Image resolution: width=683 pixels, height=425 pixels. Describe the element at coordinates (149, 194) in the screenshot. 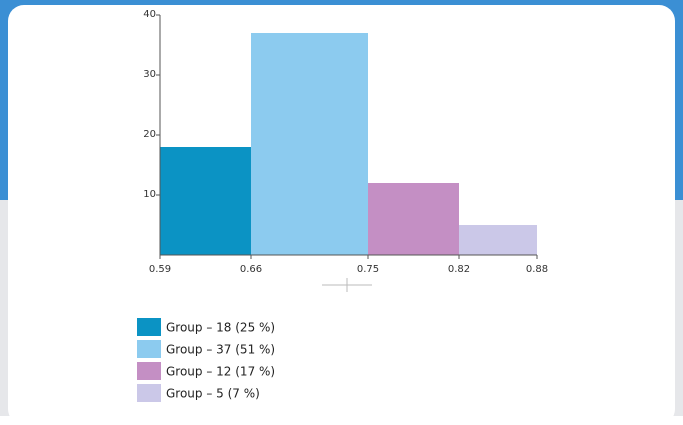

I see `y-tick-label: 10` at that location.